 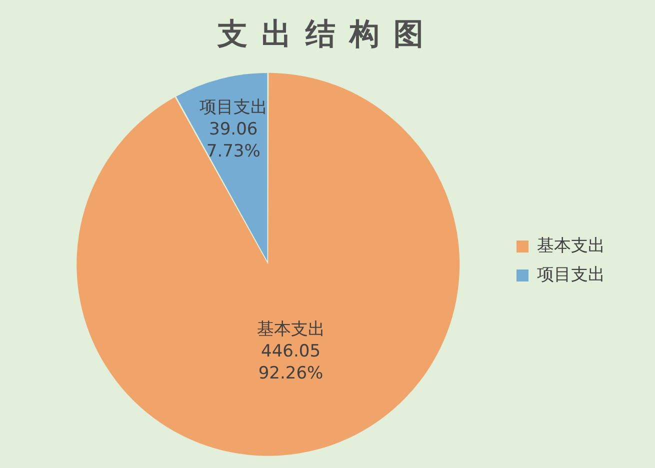 I want to click on legend-label: 项目支出, so click(x=571, y=274).